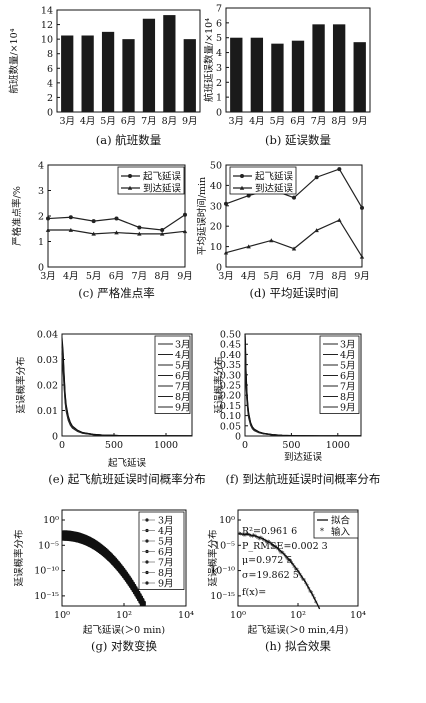 This screenshot has height=703, width=426. I want to click on x-axis-label: 到达延误, so click(303, 457).